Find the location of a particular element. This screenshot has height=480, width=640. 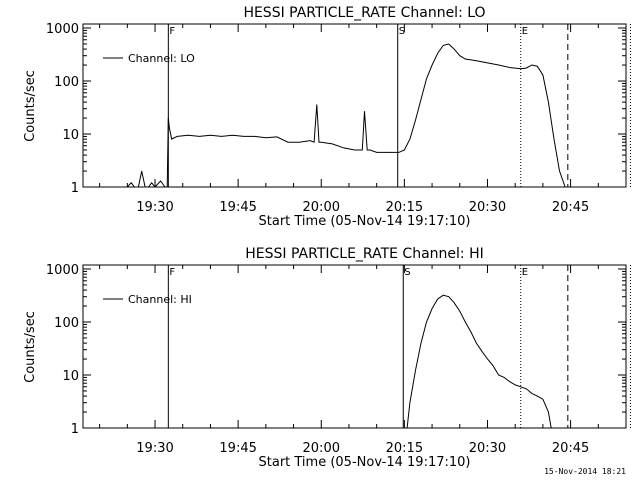

chart-title: HESSI PARTICLE_RATE Channel: LO is located at coordinates (364, 13).